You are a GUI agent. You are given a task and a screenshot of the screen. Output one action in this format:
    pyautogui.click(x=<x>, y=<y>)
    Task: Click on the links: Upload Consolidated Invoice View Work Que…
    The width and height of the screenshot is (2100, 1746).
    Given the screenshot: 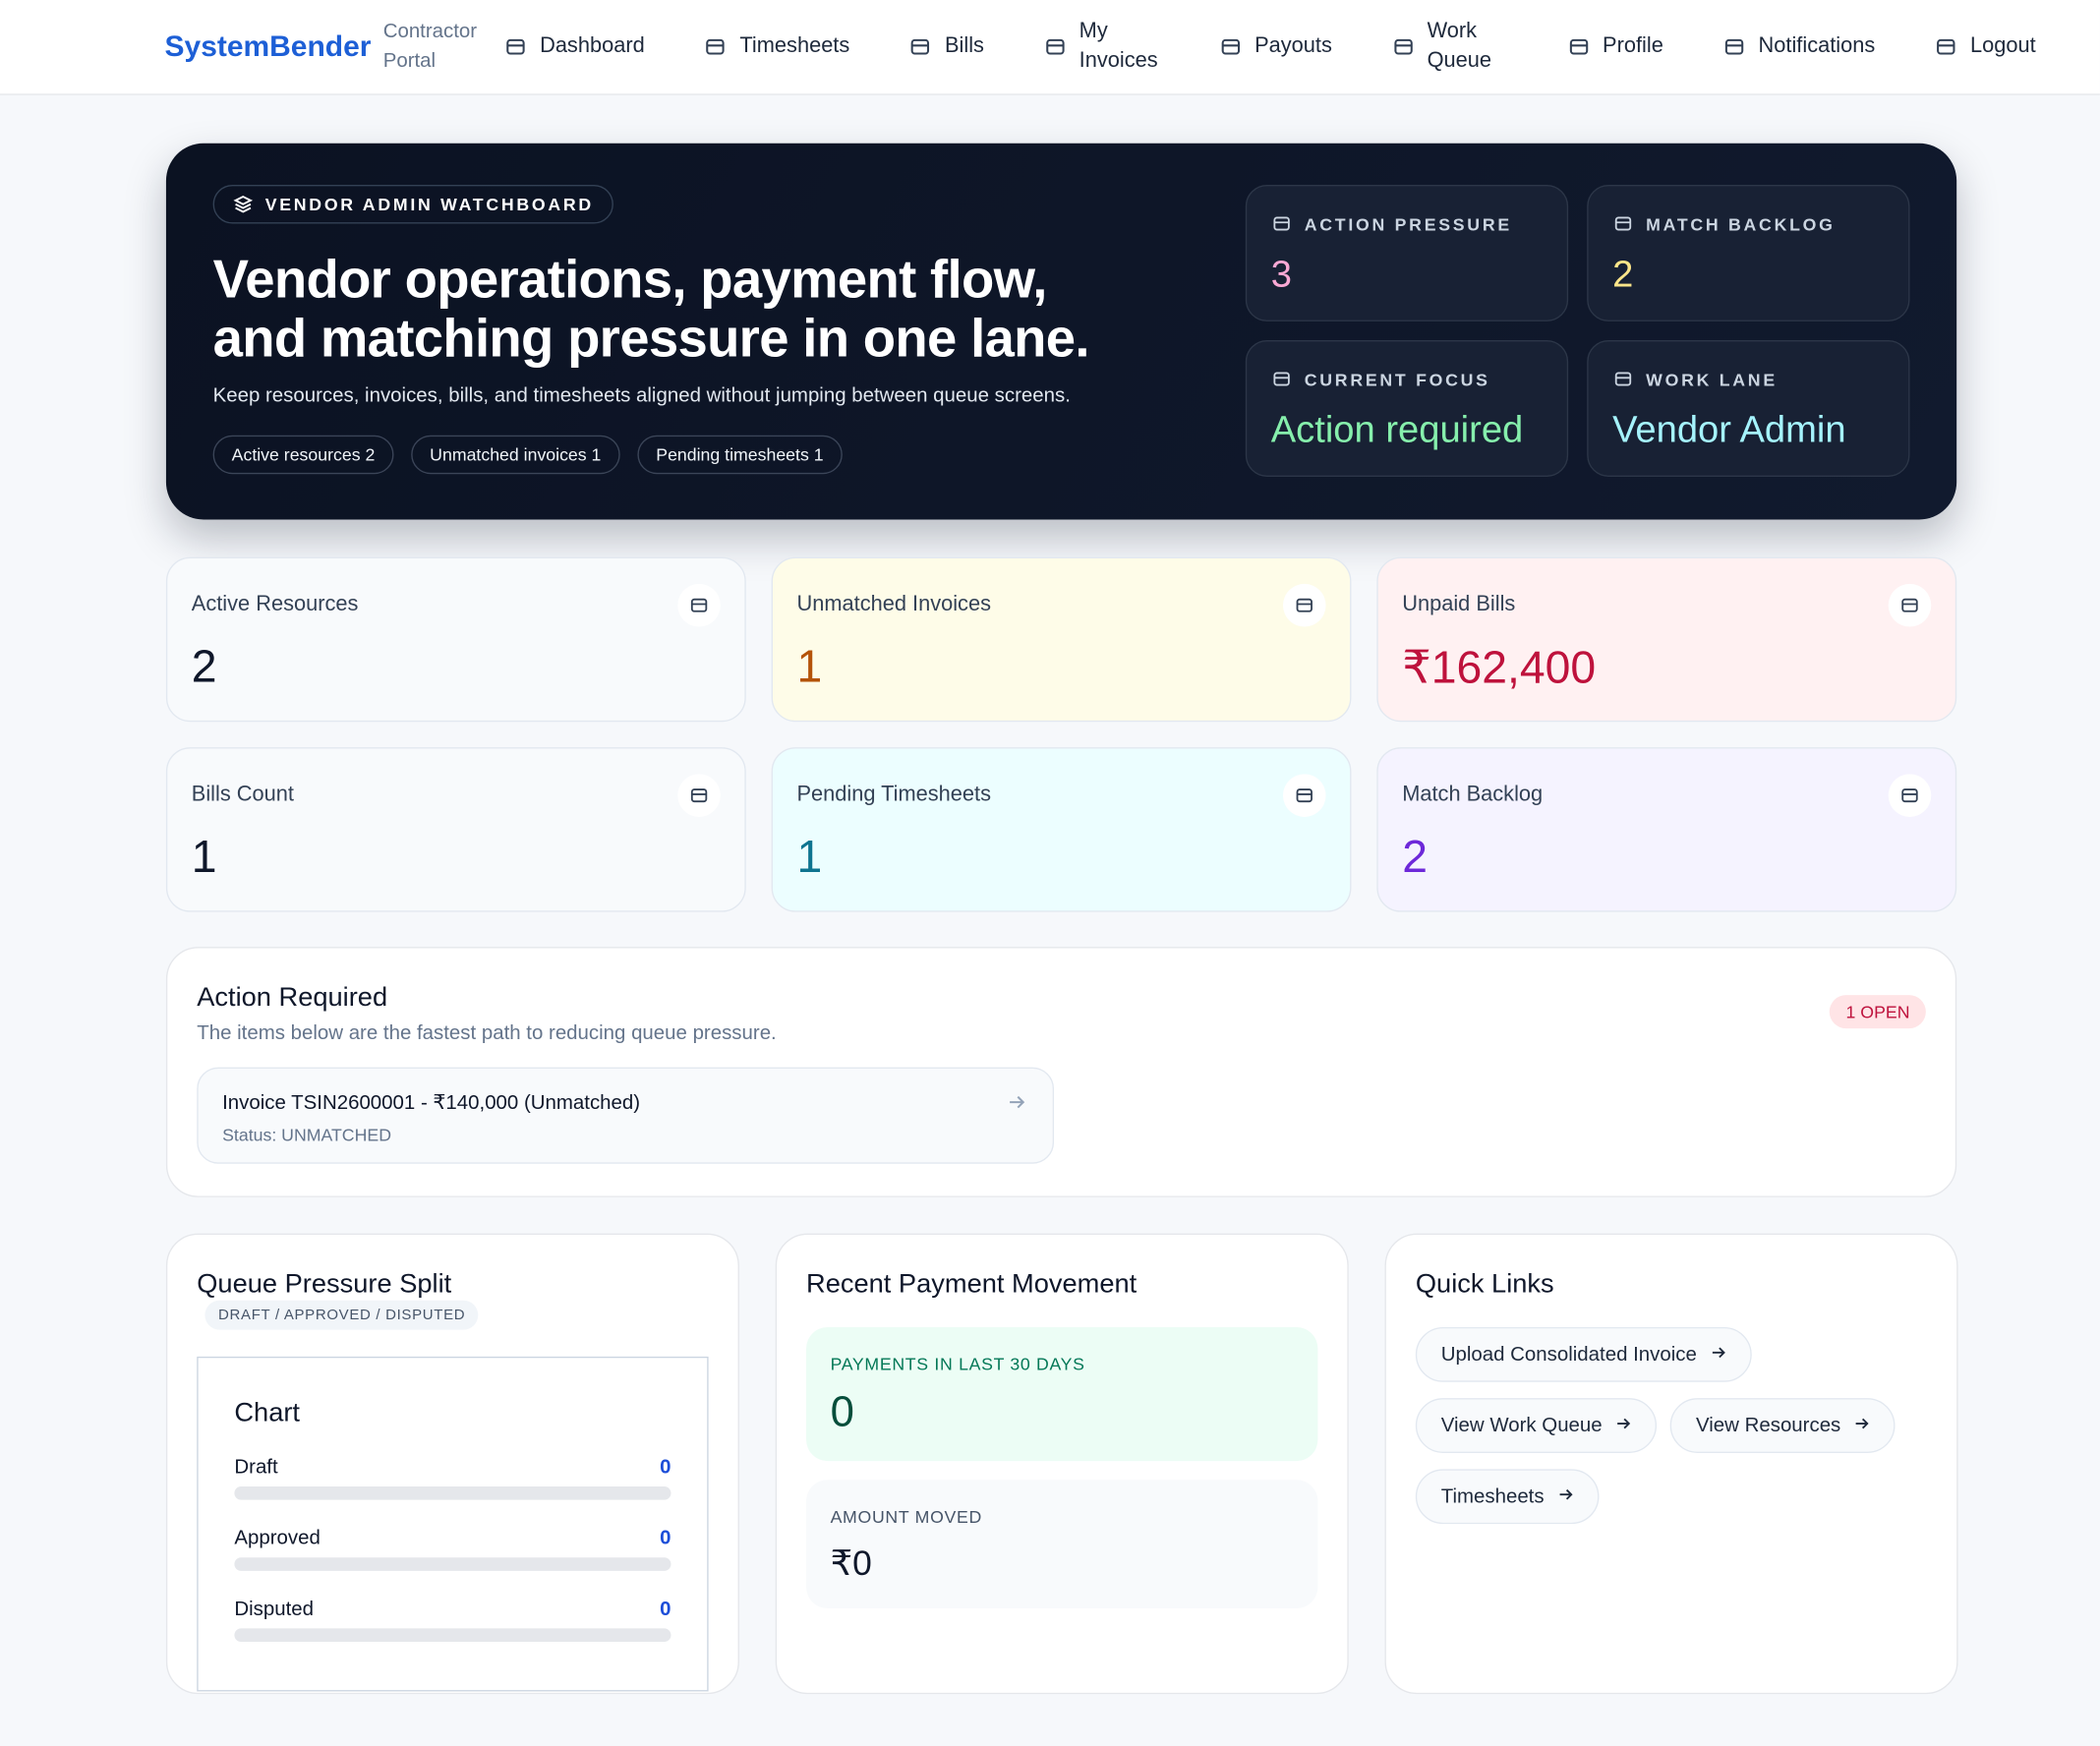 What is the action you would take?
    pyautogui.click(x=1670, y=1433)
    